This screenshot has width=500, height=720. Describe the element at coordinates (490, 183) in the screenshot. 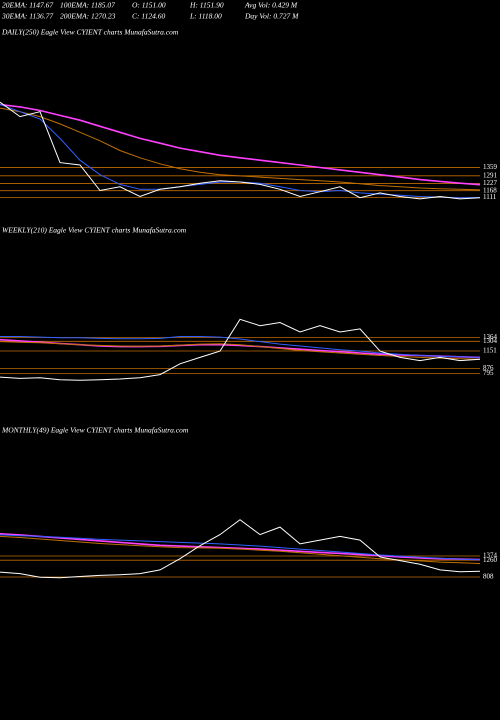

I see `y-tick-label: 1227` at that location.